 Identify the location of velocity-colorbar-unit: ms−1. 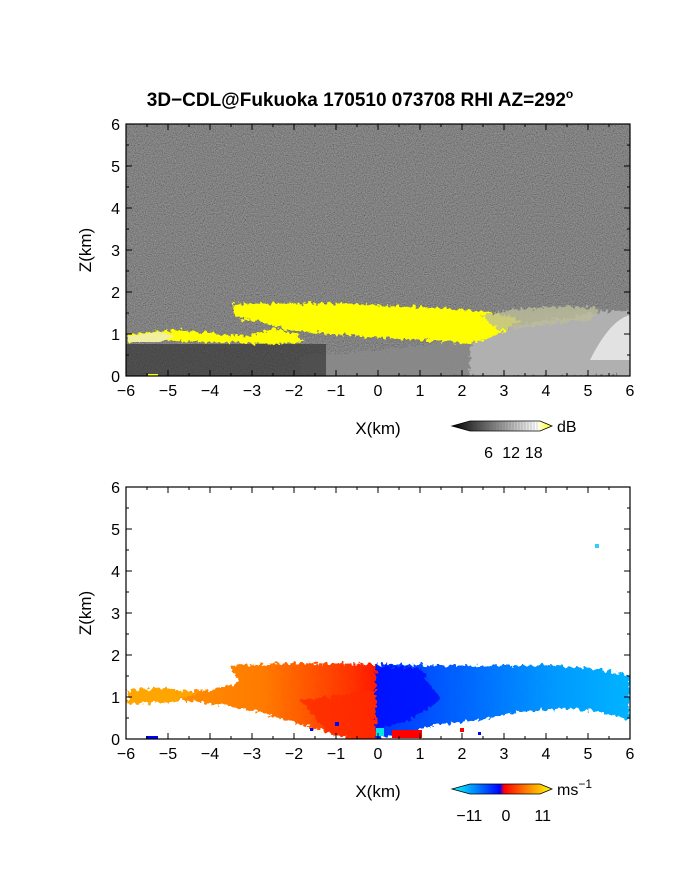
(574, 788).